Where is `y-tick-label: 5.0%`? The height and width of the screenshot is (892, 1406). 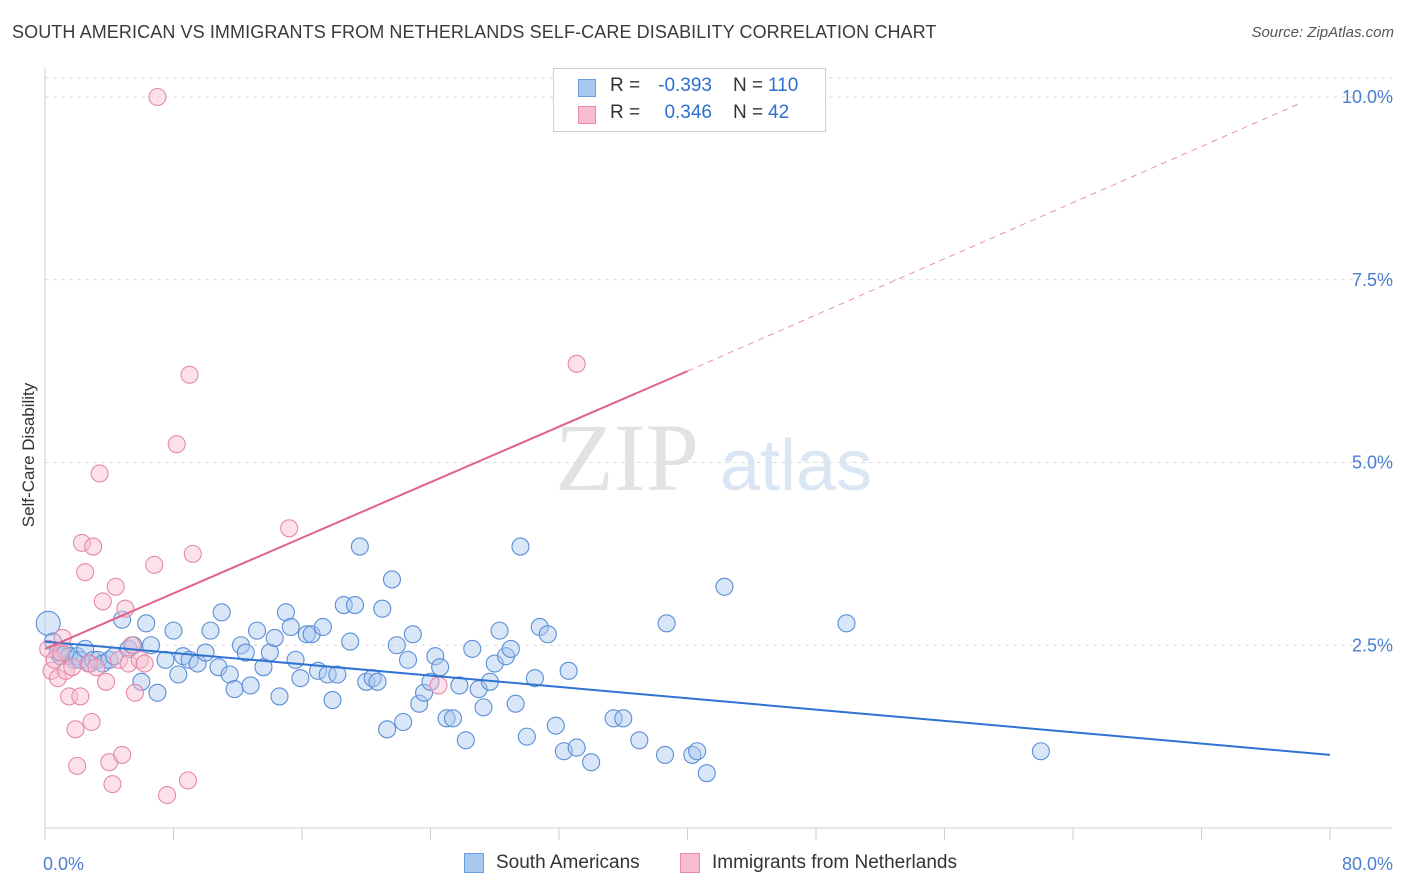
y-tick-label: 5.0% is located at coordinates (1372, 463).